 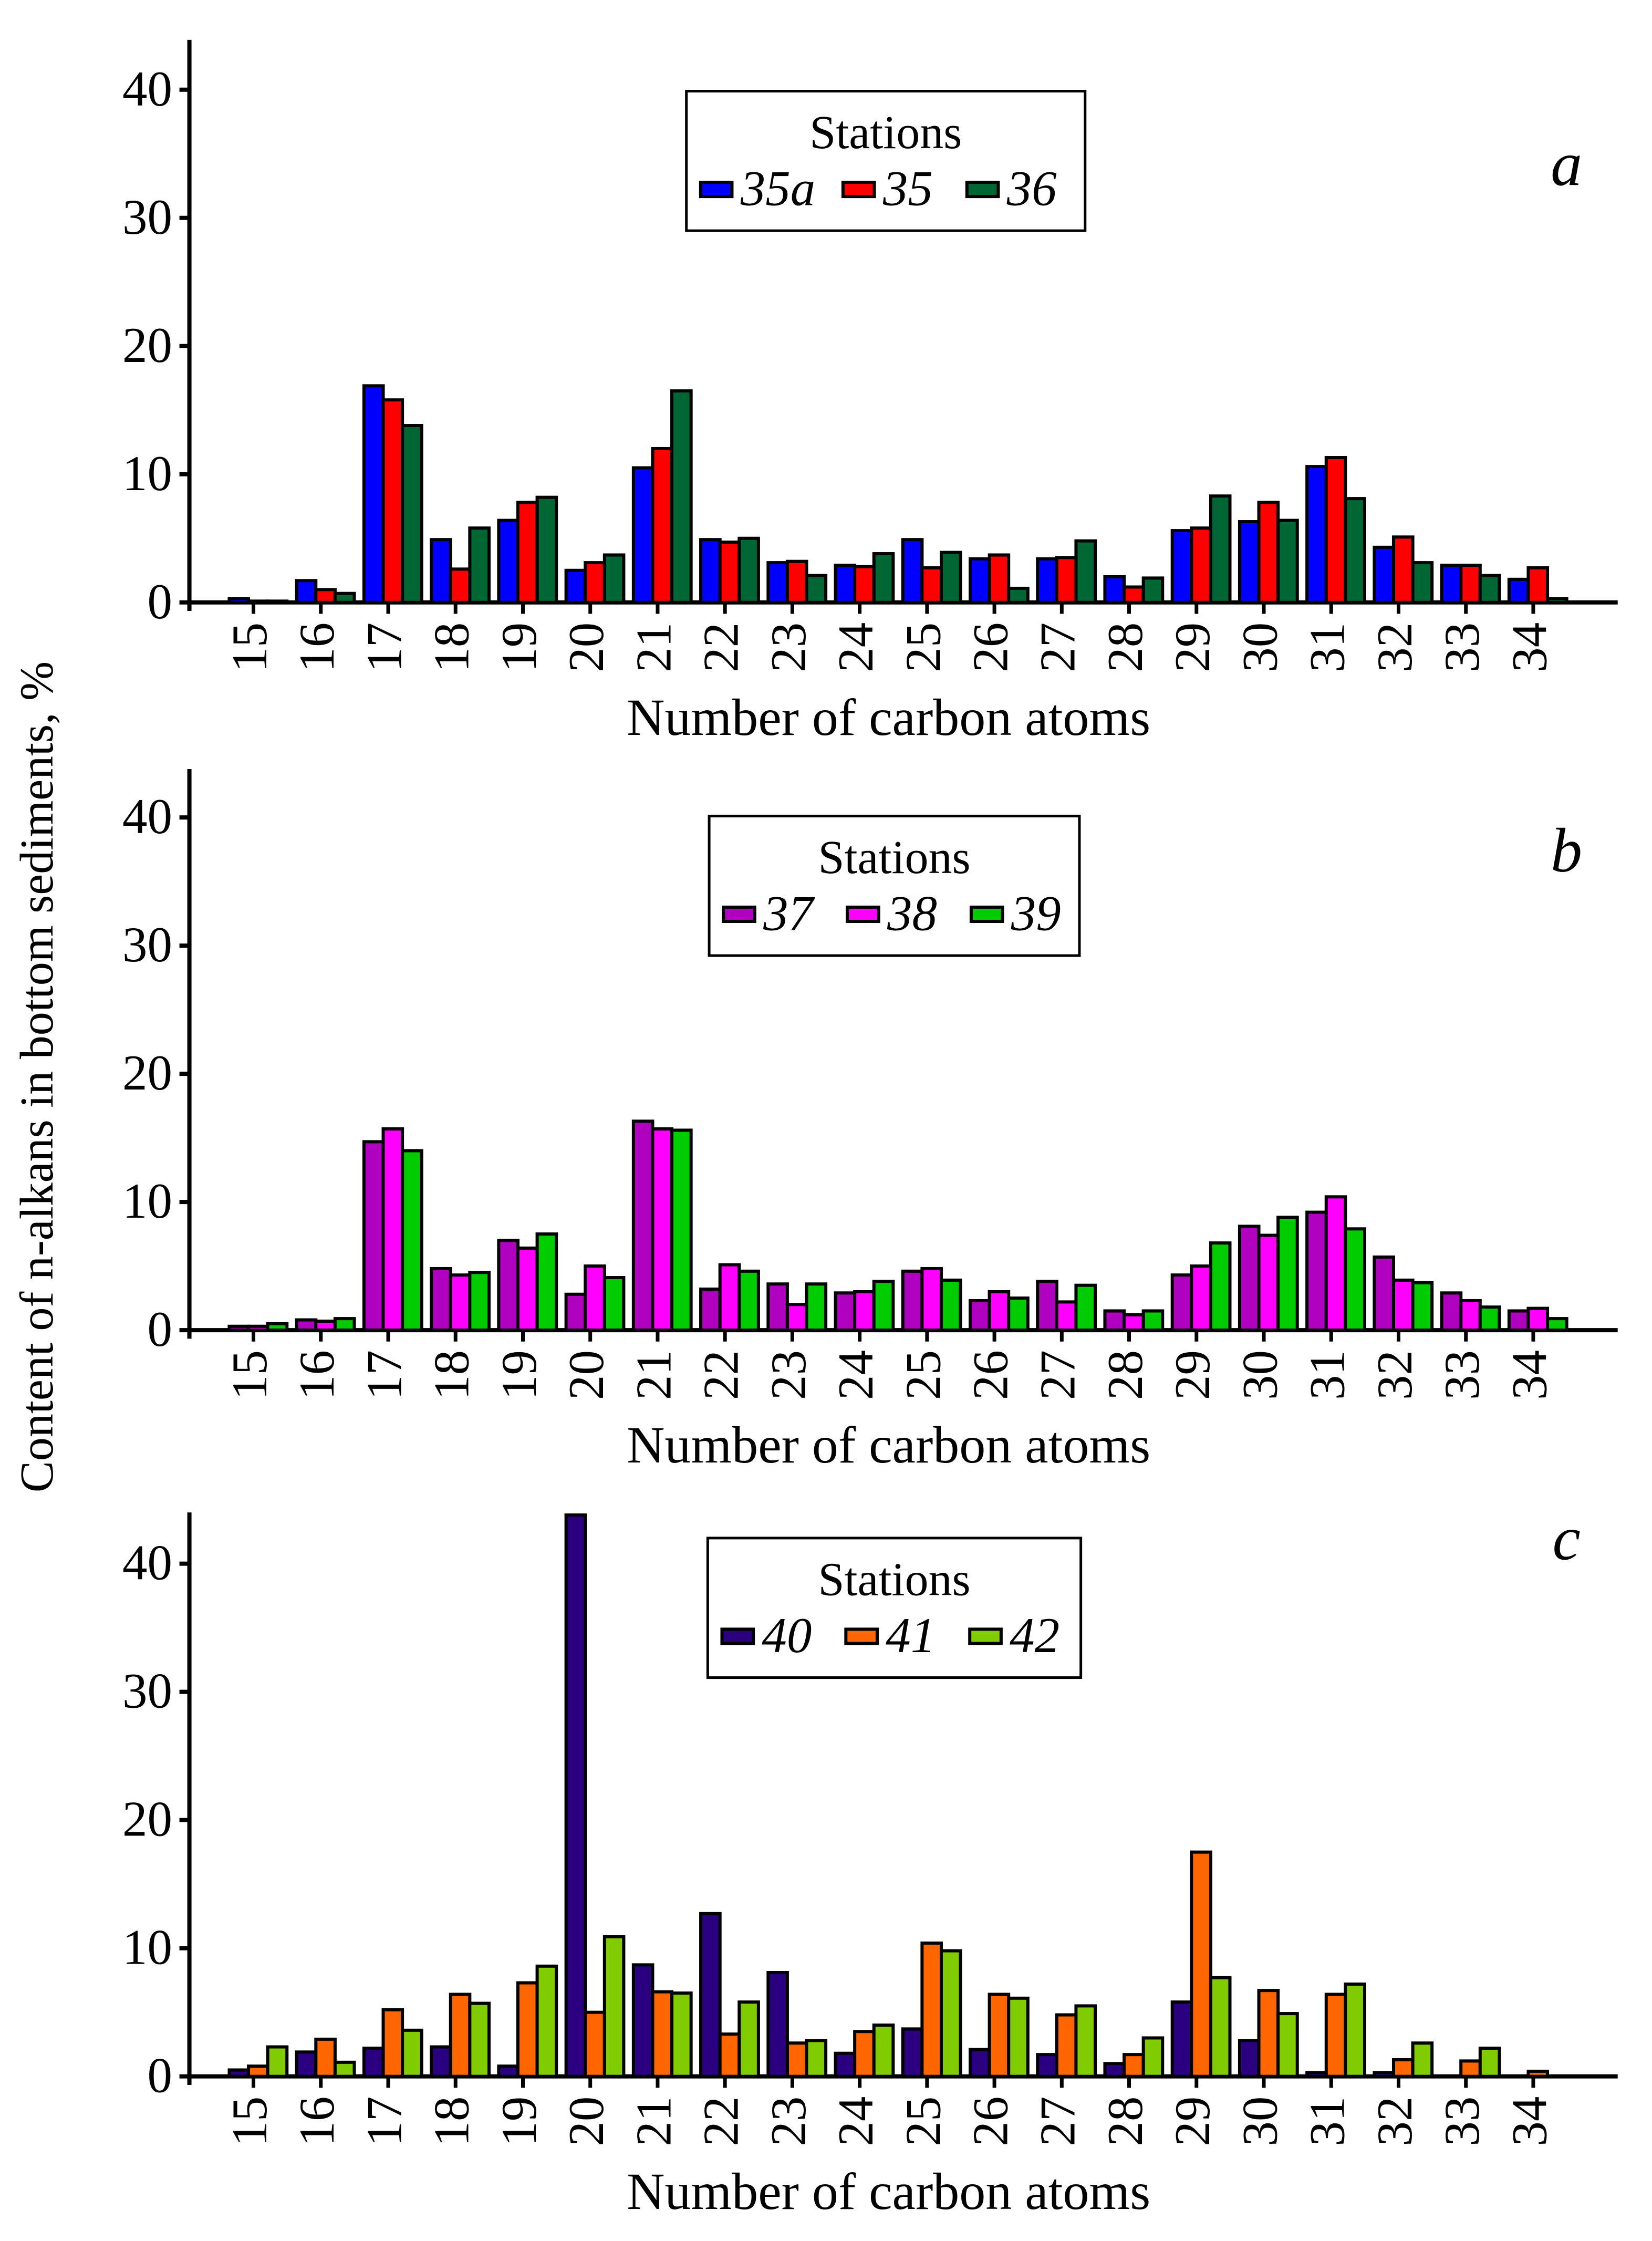 What do you see at coordinates (1259, 647) in the screenshot?
I see `x-tick-label: 30` at bounding box center [1259, 647].